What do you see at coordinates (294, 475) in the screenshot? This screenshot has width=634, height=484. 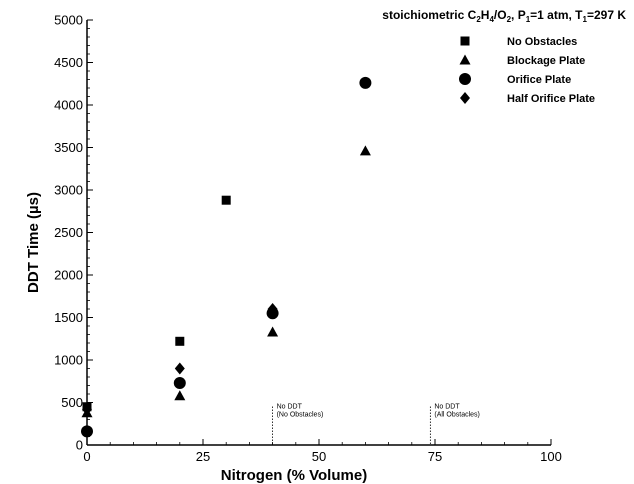 I see `x-axis-title: Nitrogen (% Volume)` at bounding box center [294, 475].